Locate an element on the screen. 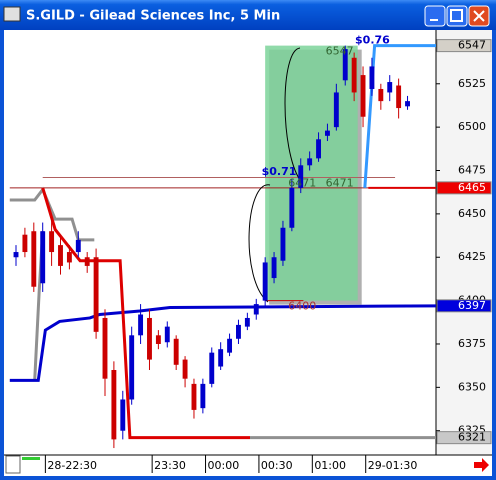  price-axis is located at coordinates (464, 242).